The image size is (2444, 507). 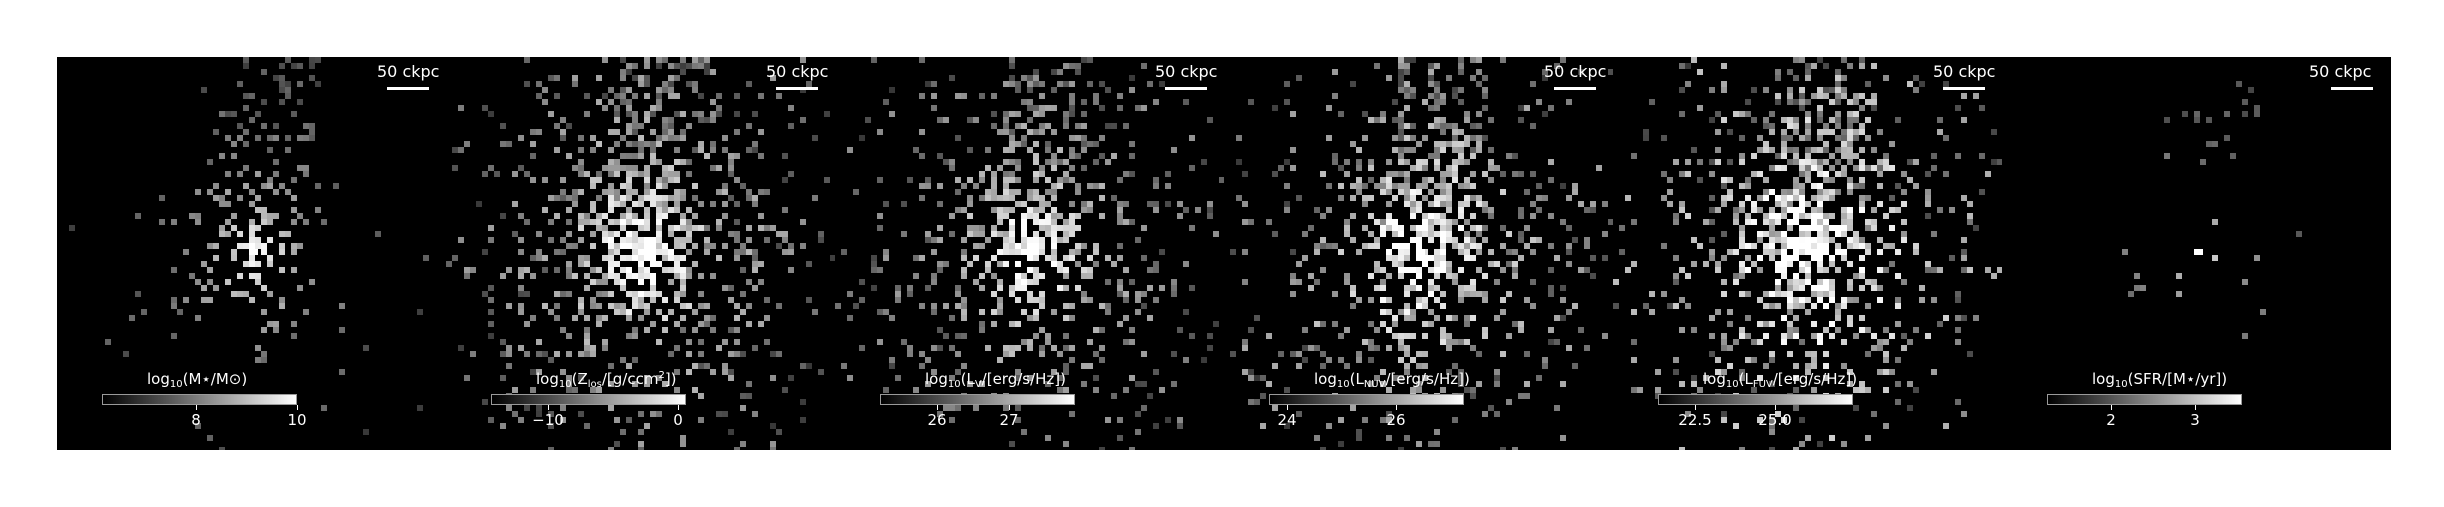 I want to click on colorbar, so click(x=1755, y=399).